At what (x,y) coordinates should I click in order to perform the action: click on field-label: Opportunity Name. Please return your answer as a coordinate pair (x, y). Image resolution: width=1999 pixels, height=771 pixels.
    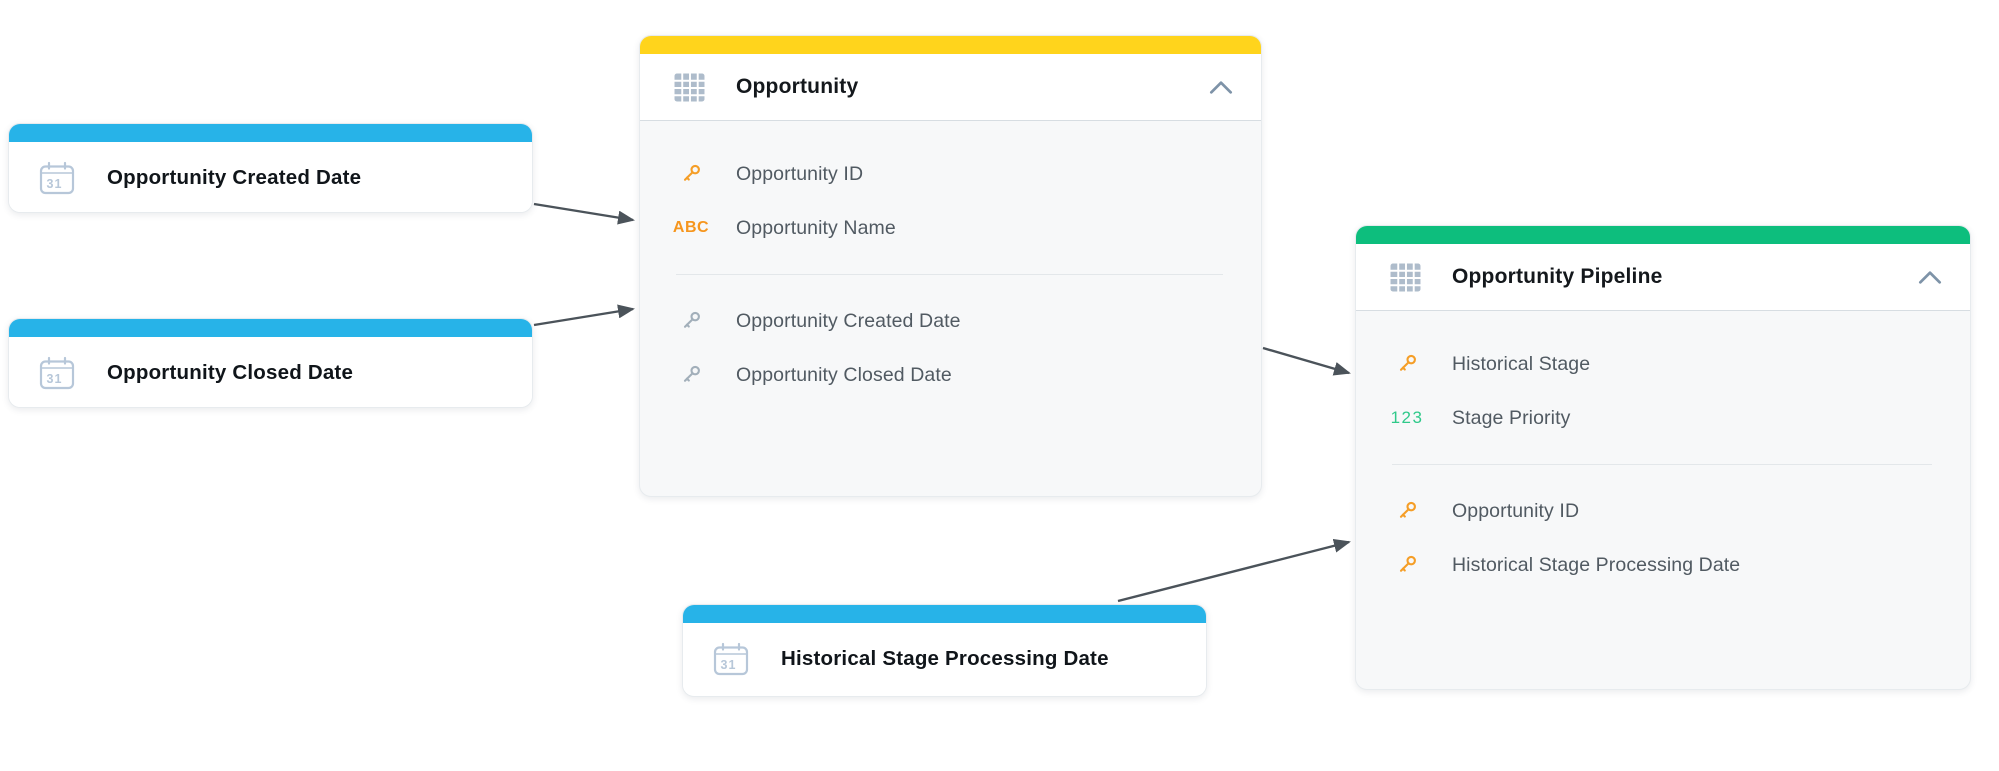
    Looking at the image, I should click on (816, 227).